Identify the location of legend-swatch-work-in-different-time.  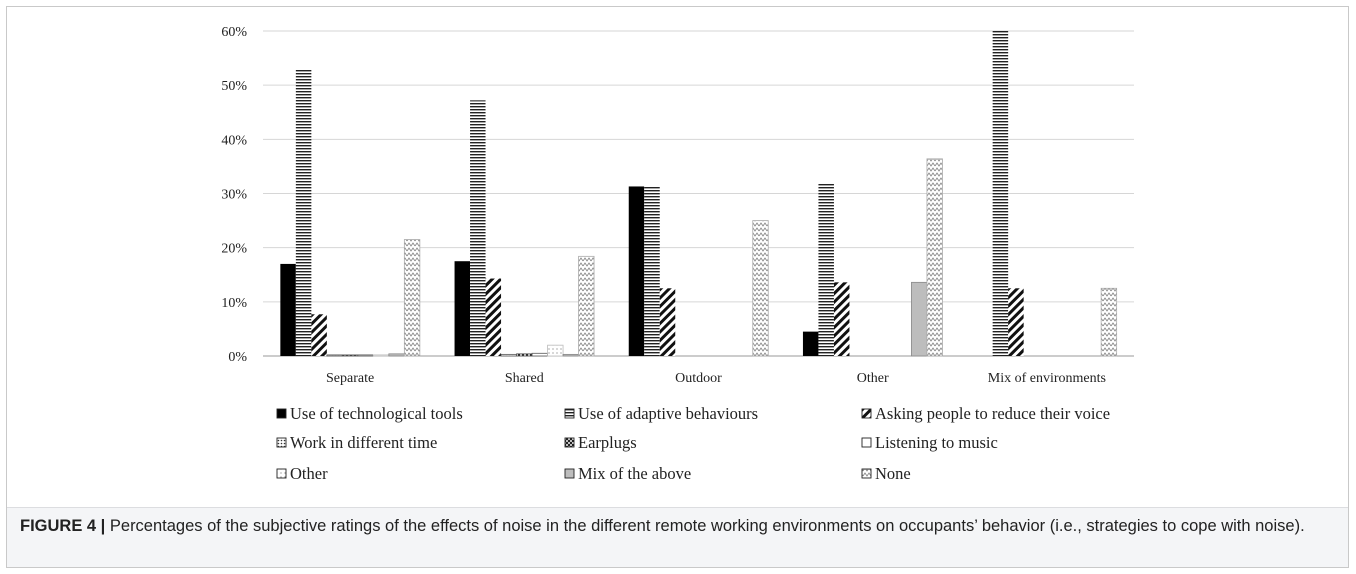
(281, 442).